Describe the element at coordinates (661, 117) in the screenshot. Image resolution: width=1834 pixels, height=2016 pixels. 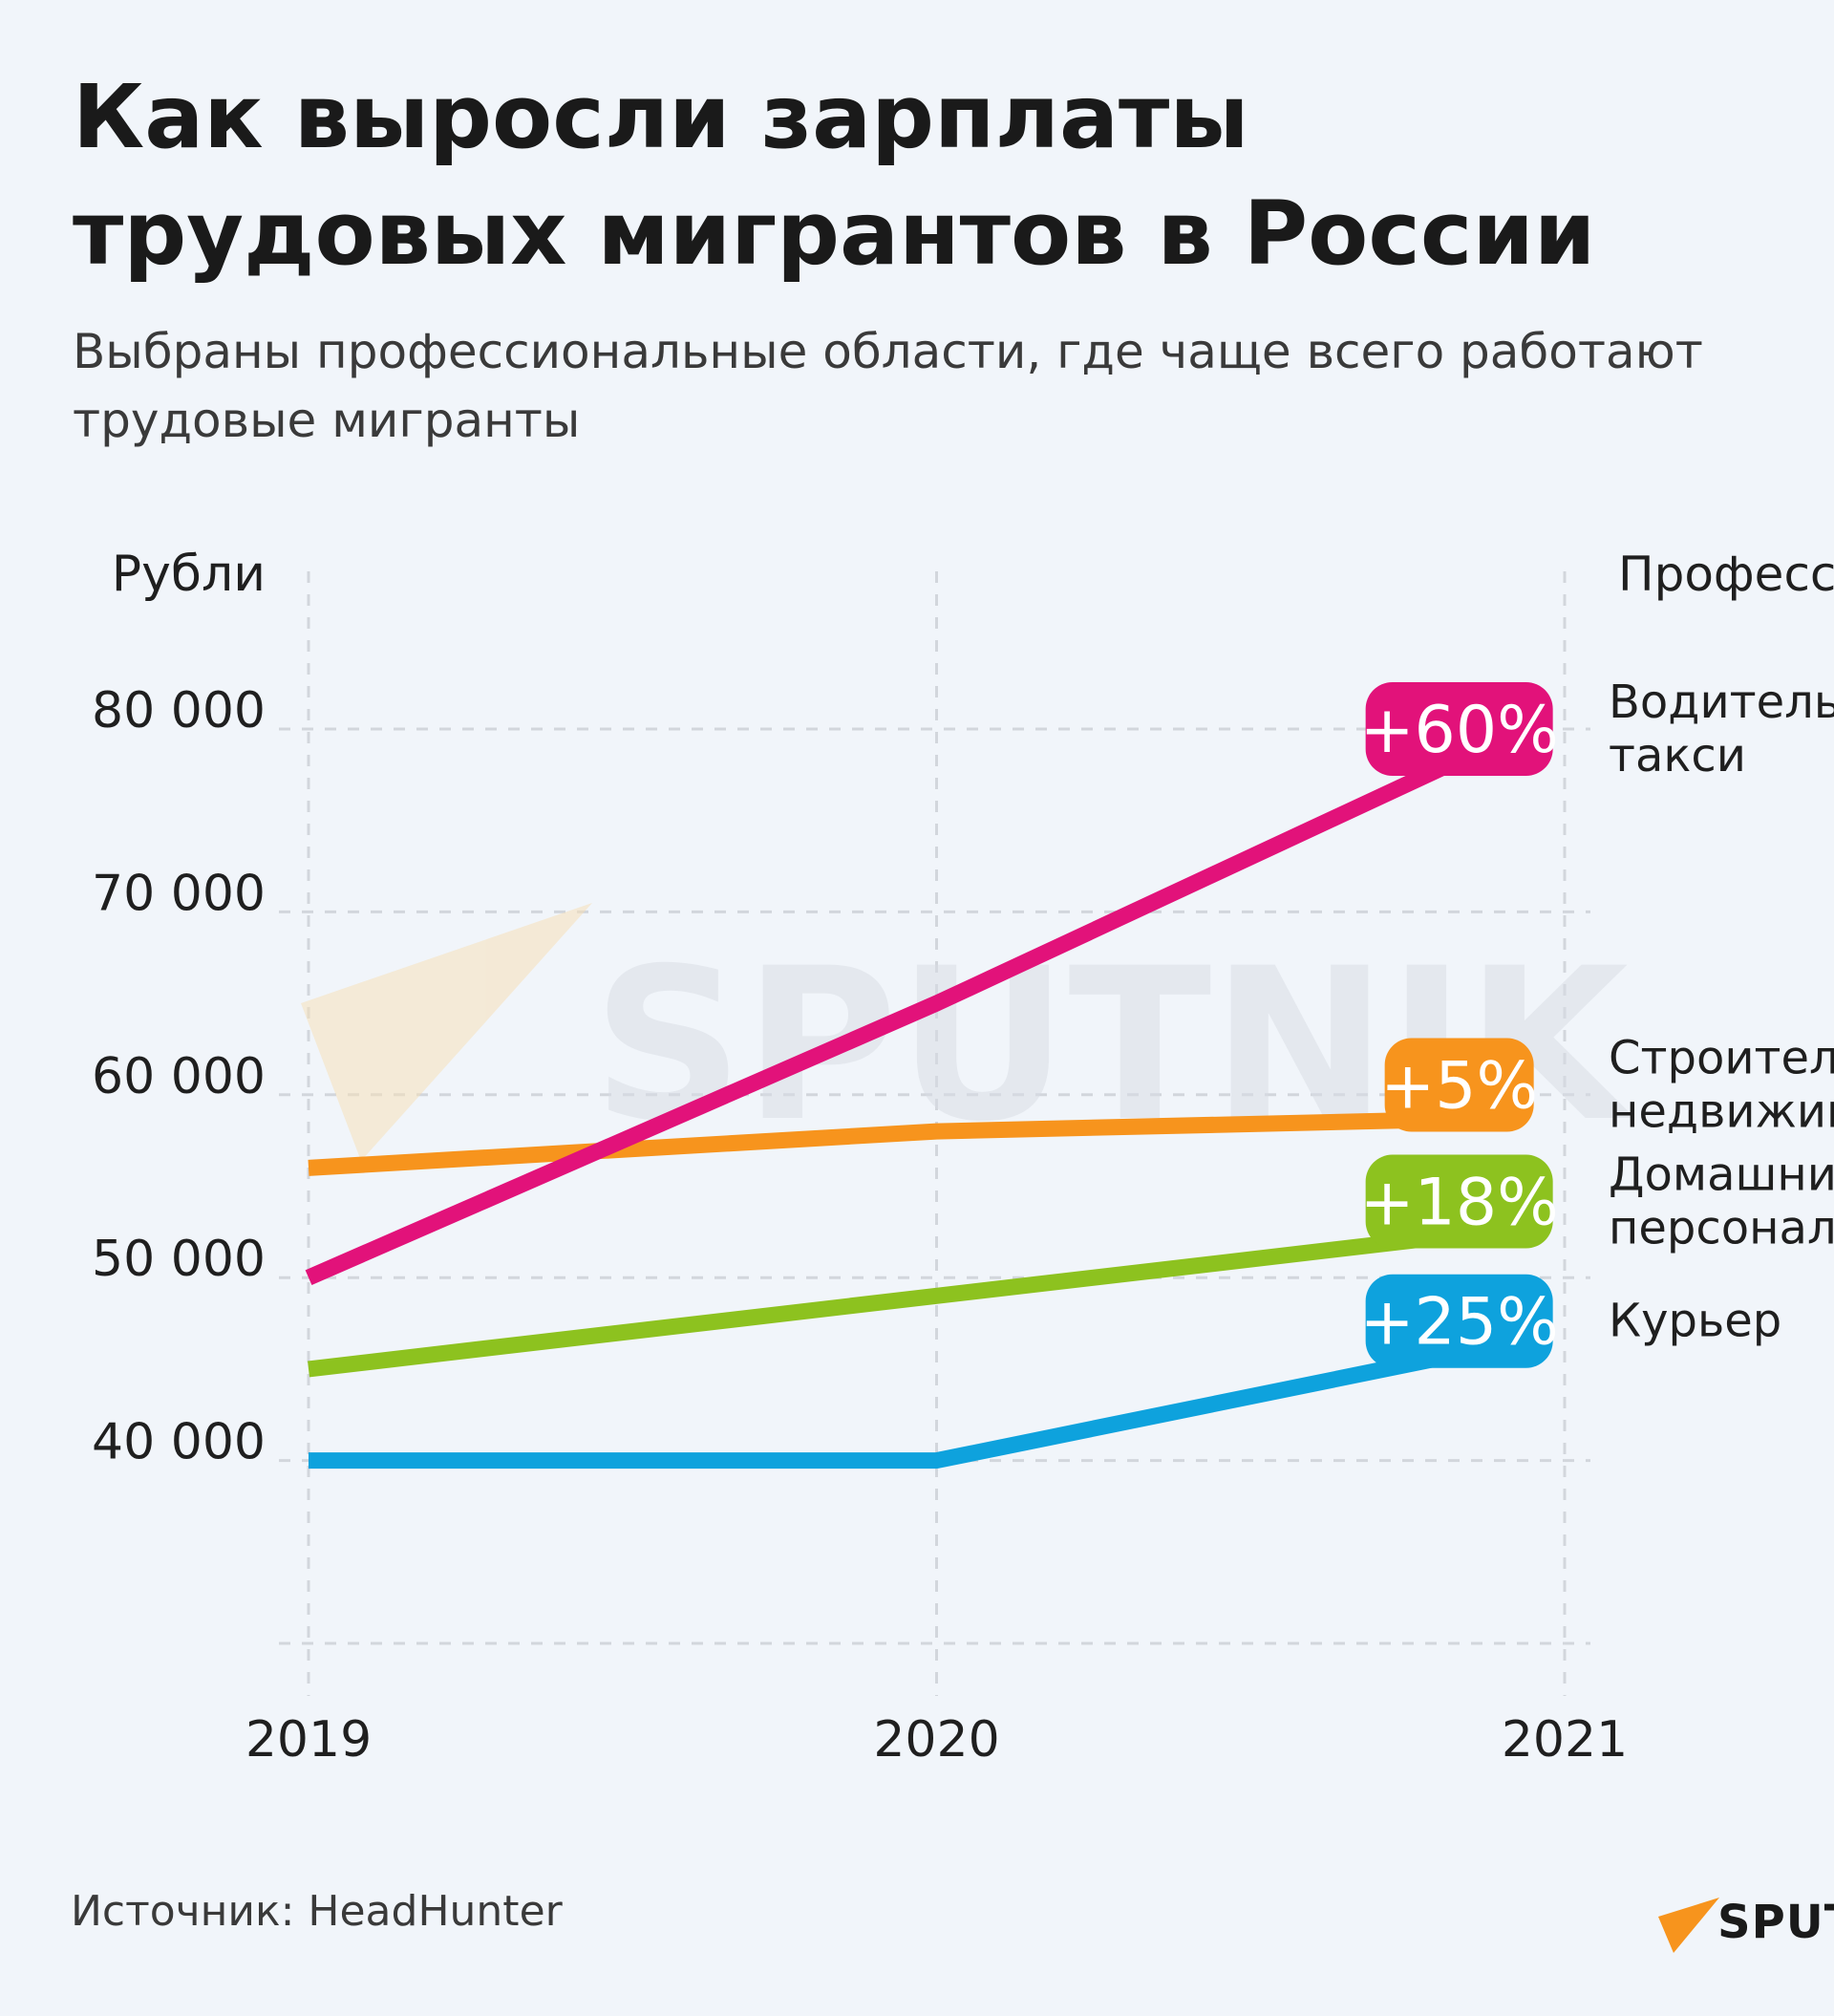
I see `title-line-1: Как выросли зарплаты` at that location.